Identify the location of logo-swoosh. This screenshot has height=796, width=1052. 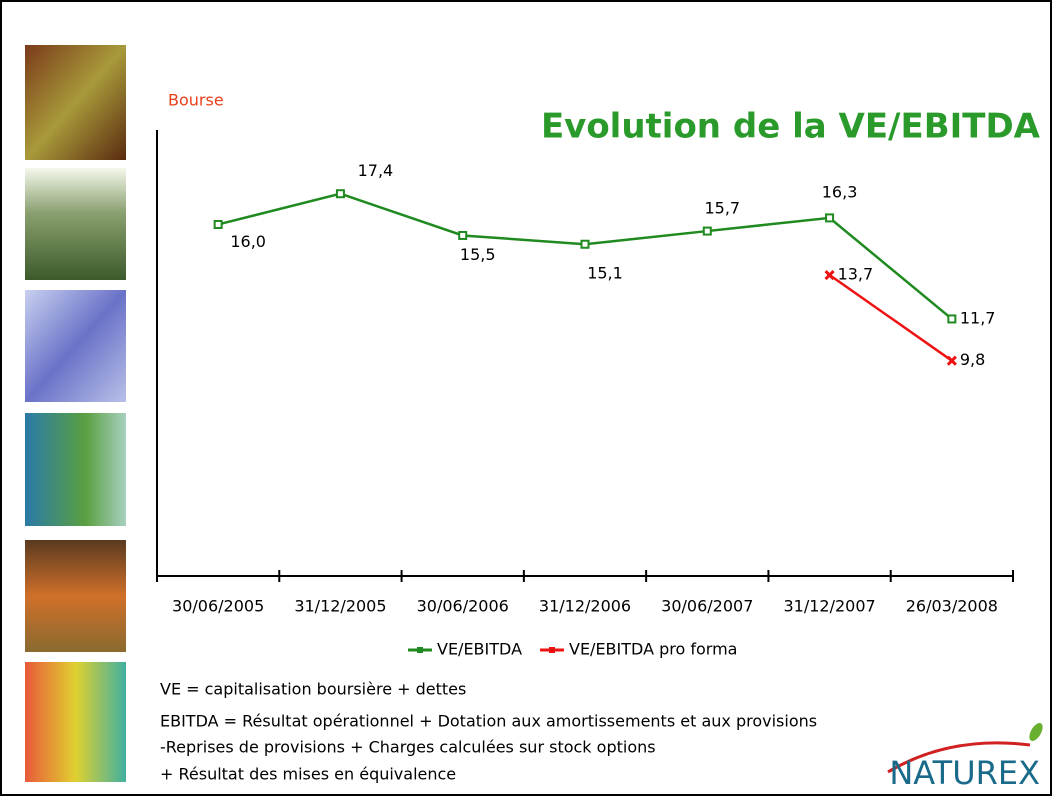
(959, 757).